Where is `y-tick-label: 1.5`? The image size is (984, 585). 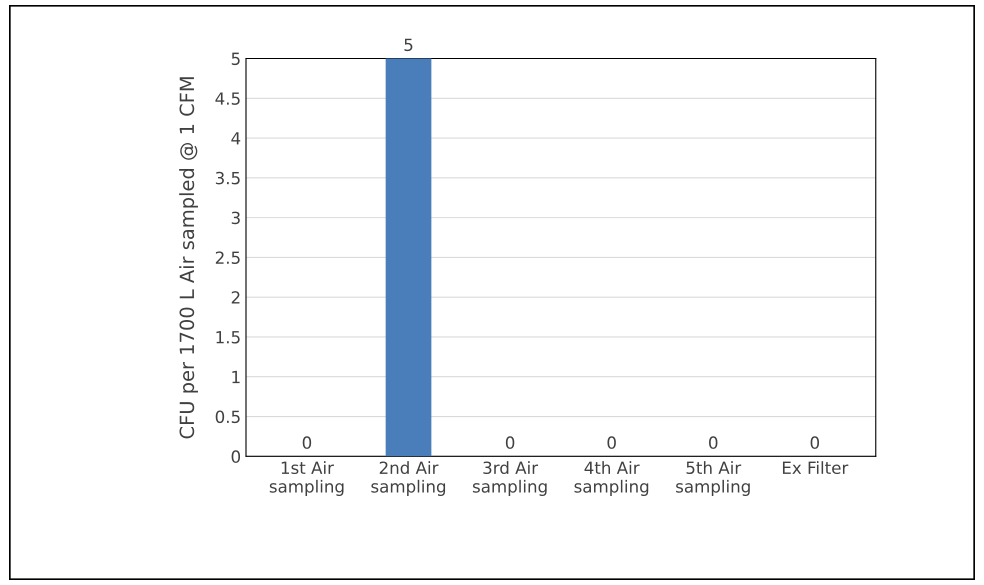 y-tick-label: 1.5 is located at coordinates (228, 337).